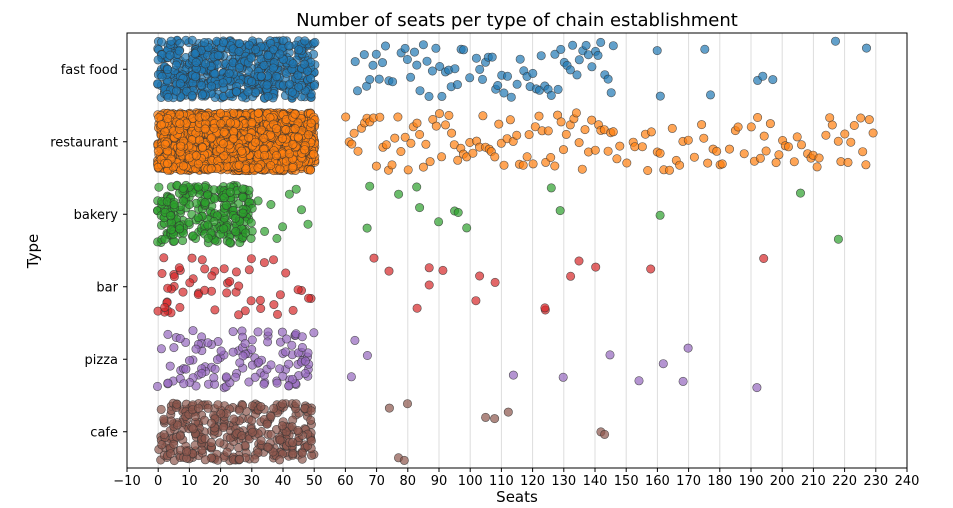 This screenshot has width=953, height=508. Describe the element at coordinates (101, 360) in the screenshot. I see `y-tick-label: pizza` at that location.